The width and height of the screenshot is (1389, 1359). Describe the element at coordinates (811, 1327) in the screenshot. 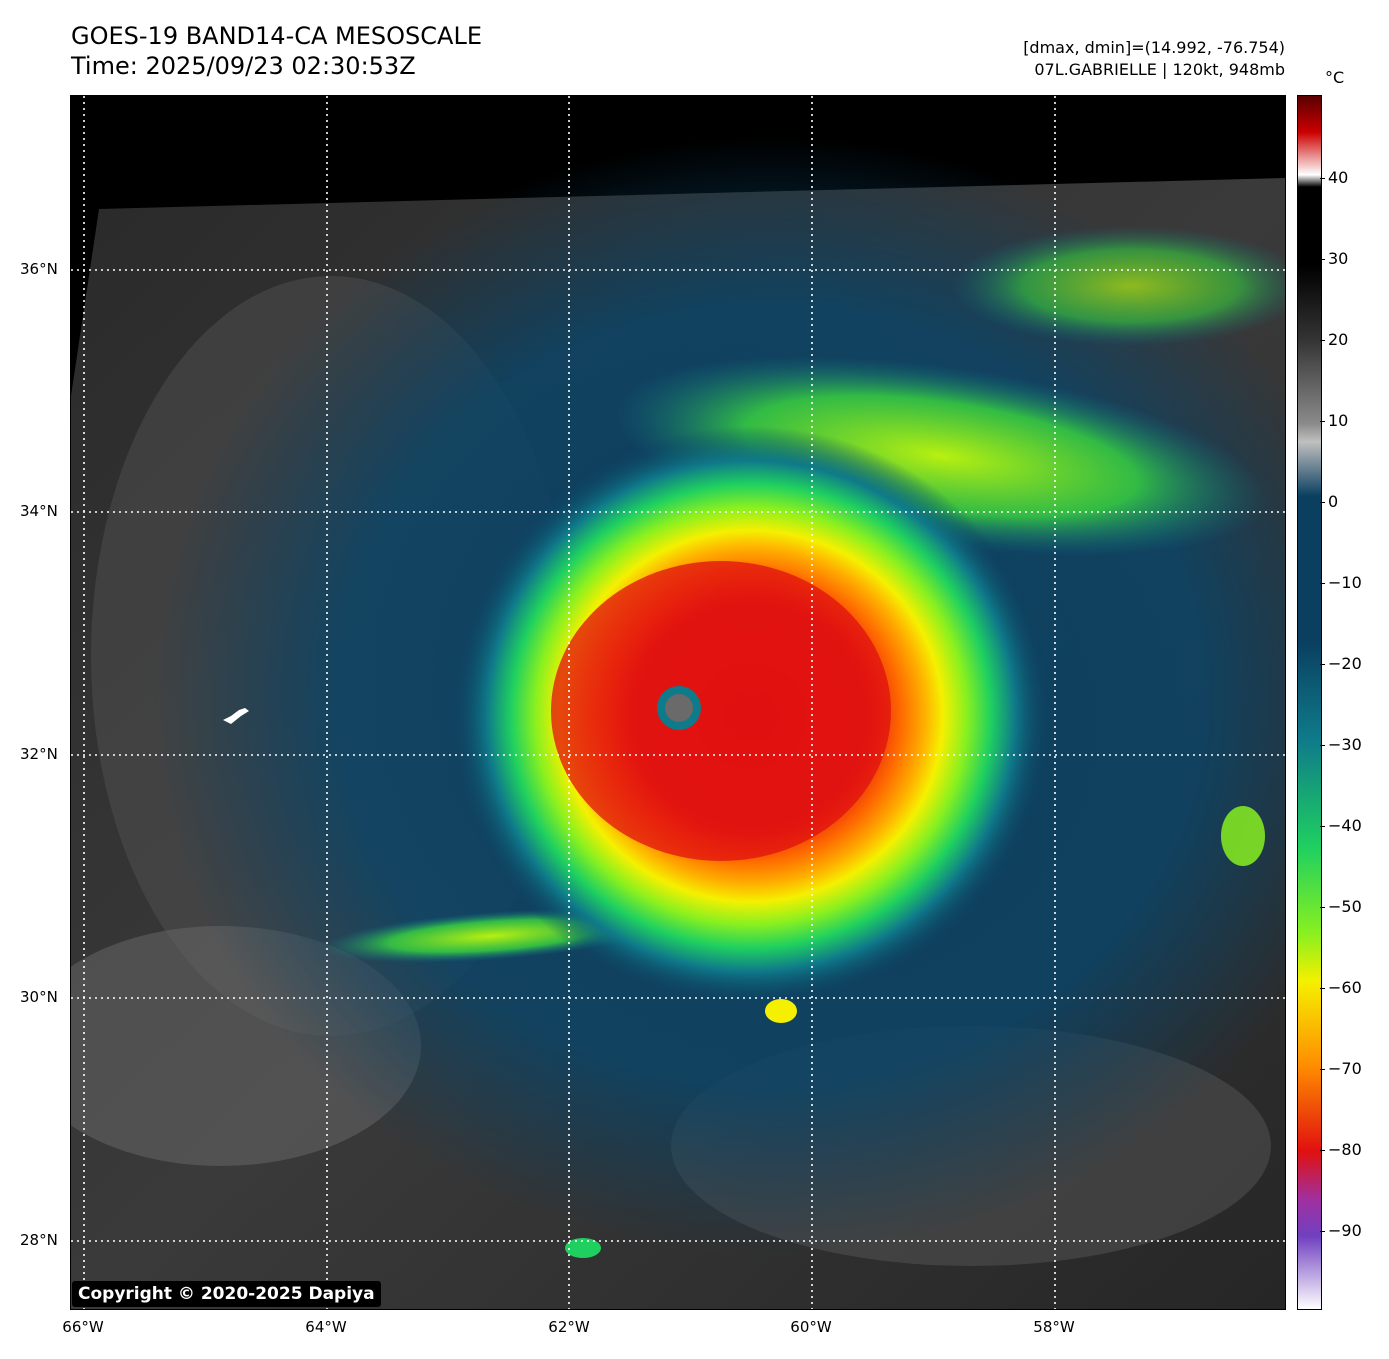

I see `lon-label-60w: 60°W` at that location.